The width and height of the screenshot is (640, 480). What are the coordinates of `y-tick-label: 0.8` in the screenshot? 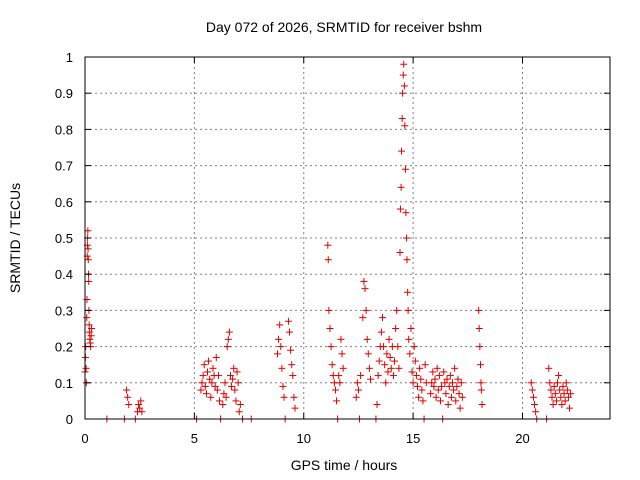 It's located at (64, 129).